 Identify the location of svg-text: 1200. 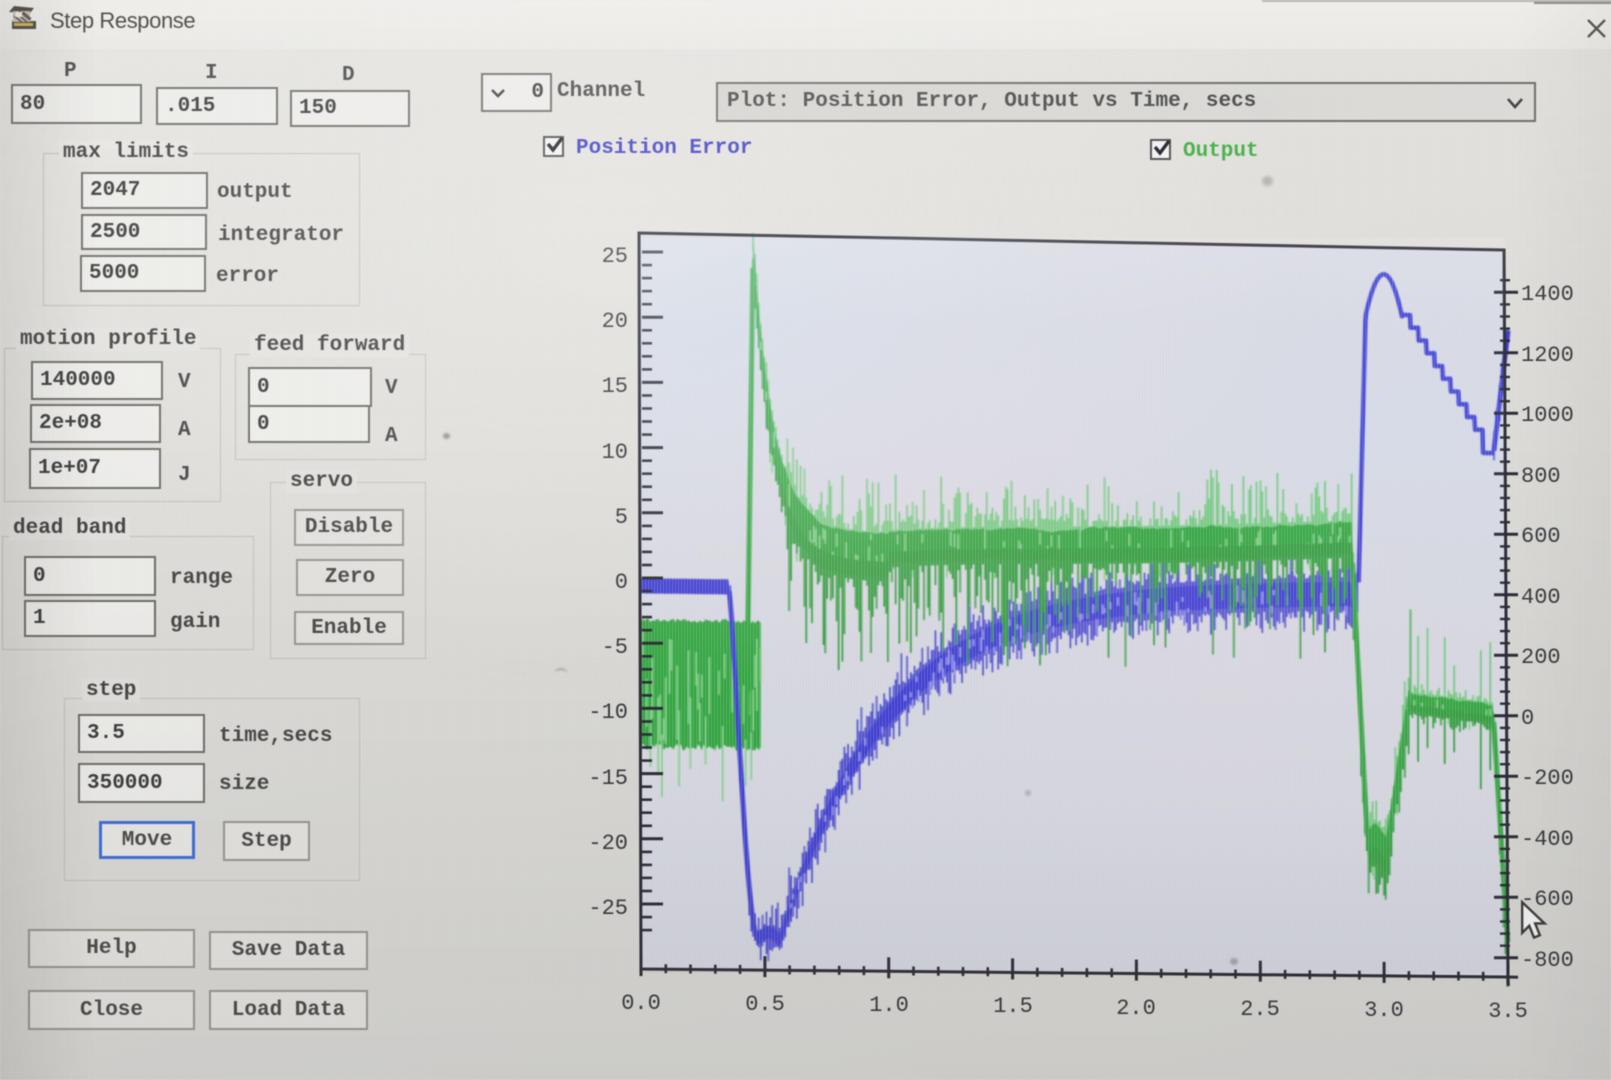
(1547, 355).